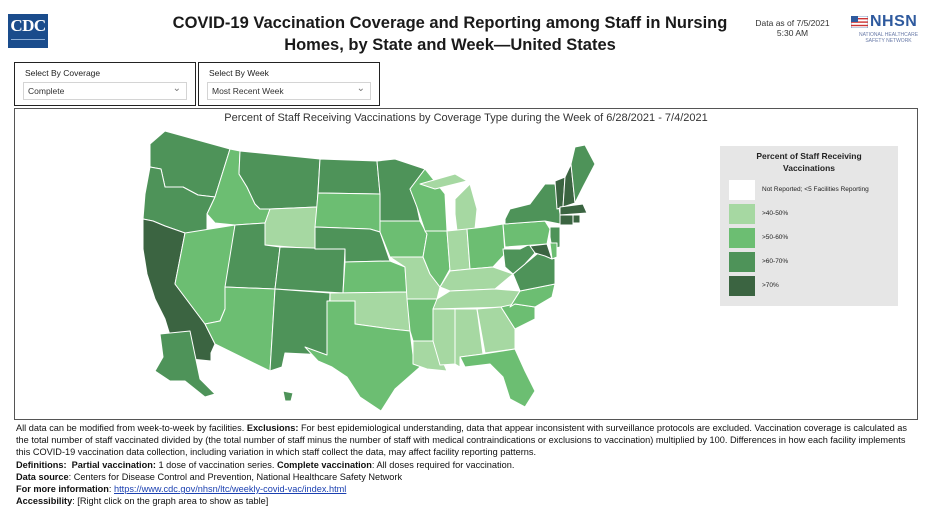 The image size is (936, 518). I want to click on state-de, so click(553, 251).